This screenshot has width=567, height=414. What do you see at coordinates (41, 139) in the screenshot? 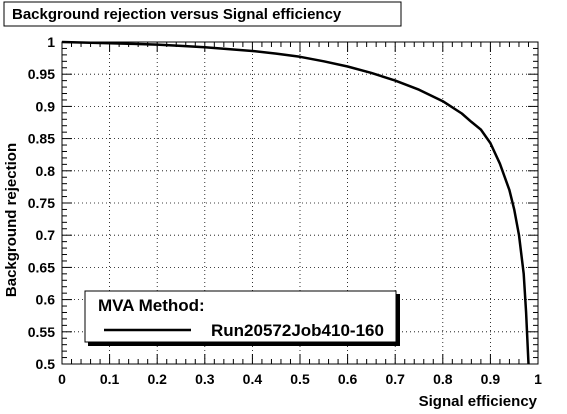
I see `y-tick-label: 0.85` at bounding box center [41, 139].